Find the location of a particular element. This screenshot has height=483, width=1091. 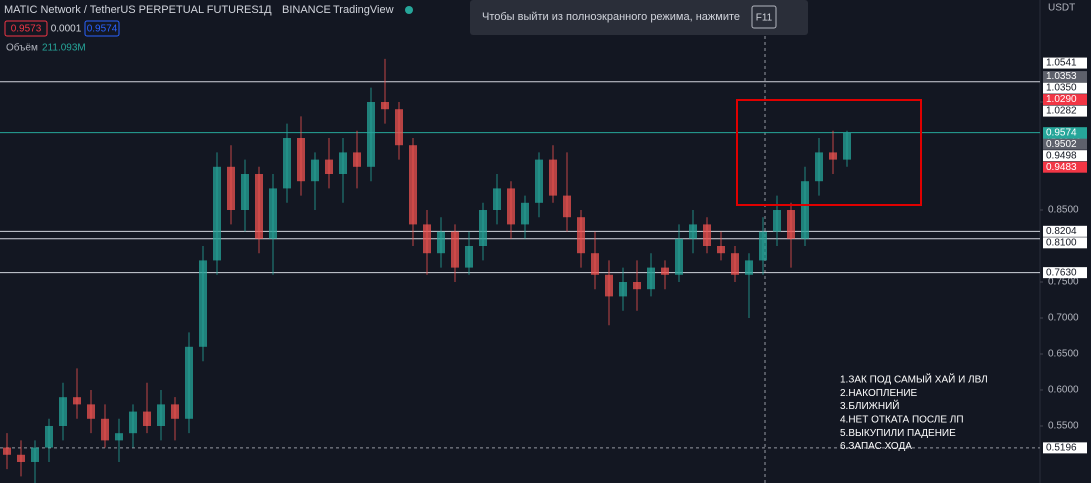

legend-value: 0.9573 is located at coordinates (26, 29).